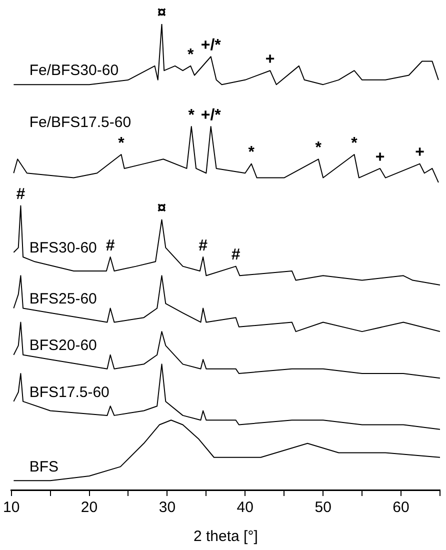  Describe the element at coordinates (44, 467) in the screenshot. I see `series-label: BFS` at that location.